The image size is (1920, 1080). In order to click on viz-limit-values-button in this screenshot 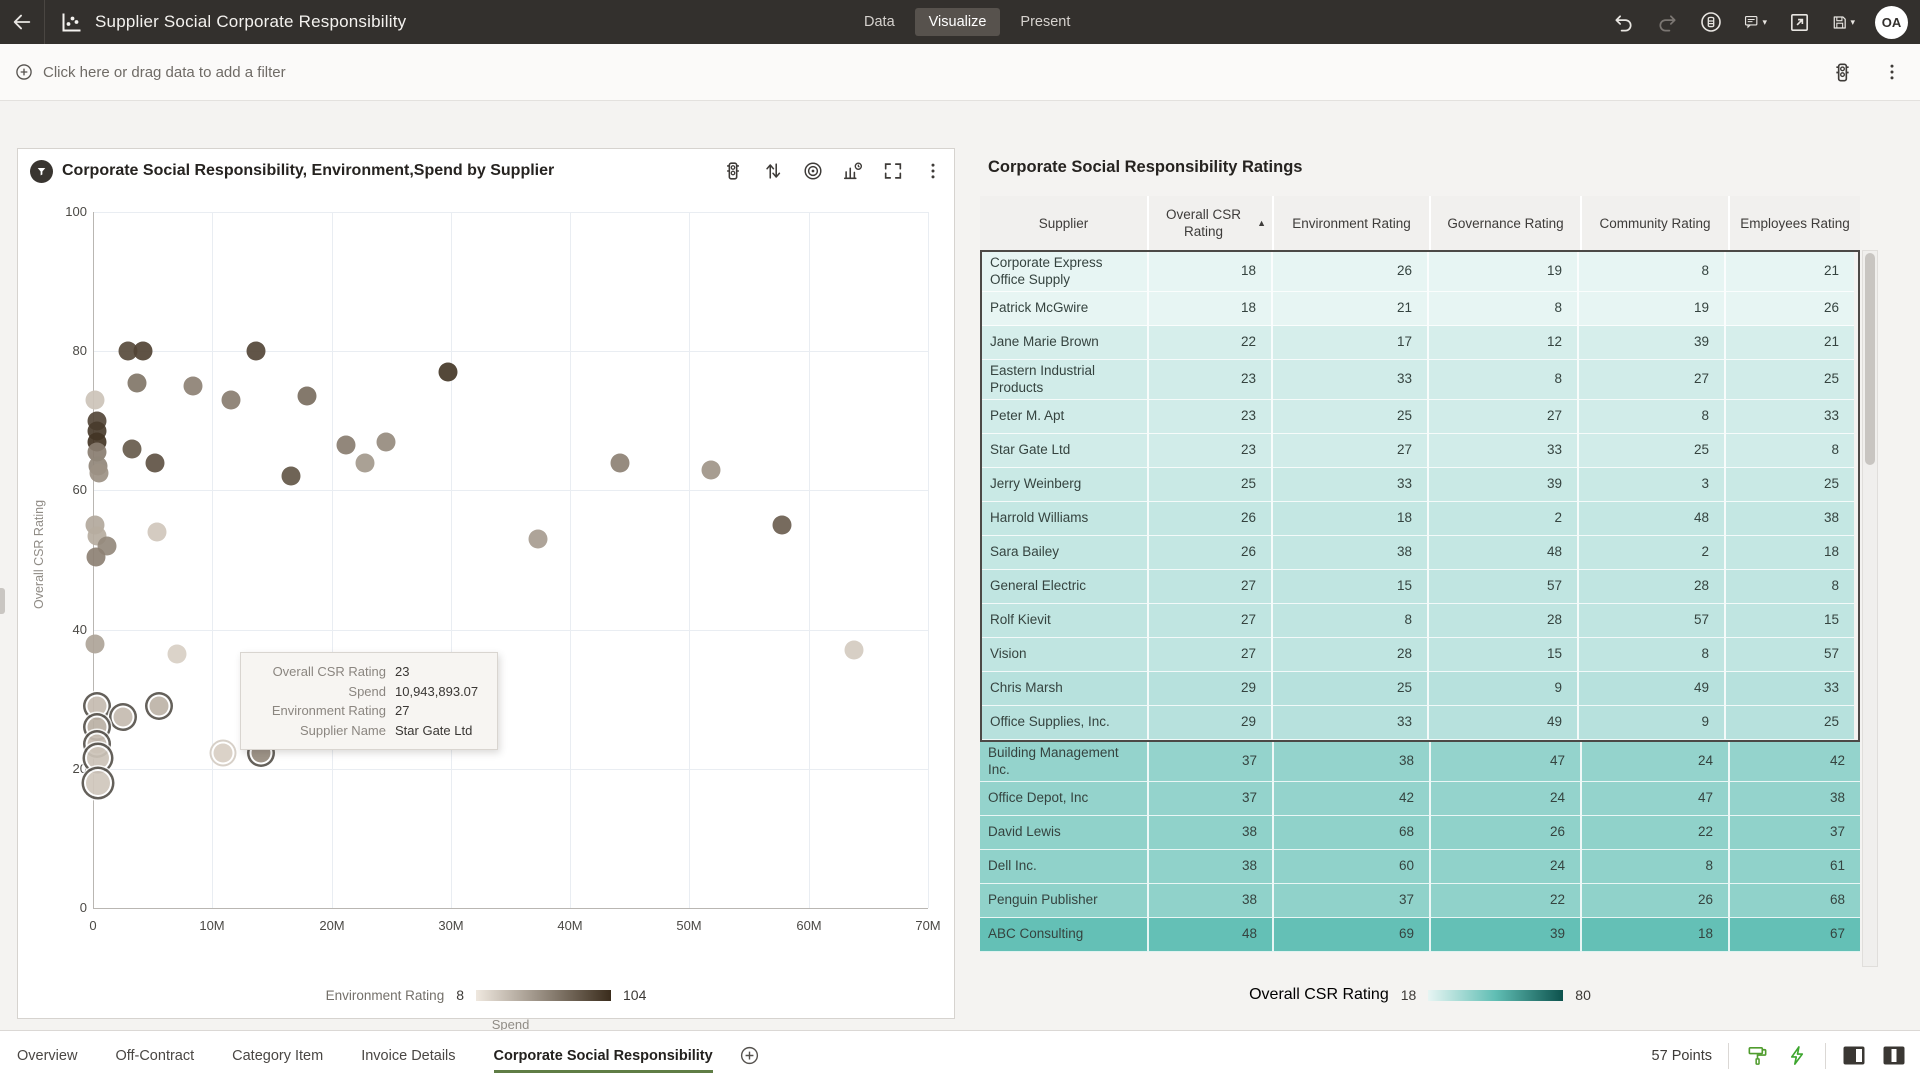, I will do `click(732, 171)`.